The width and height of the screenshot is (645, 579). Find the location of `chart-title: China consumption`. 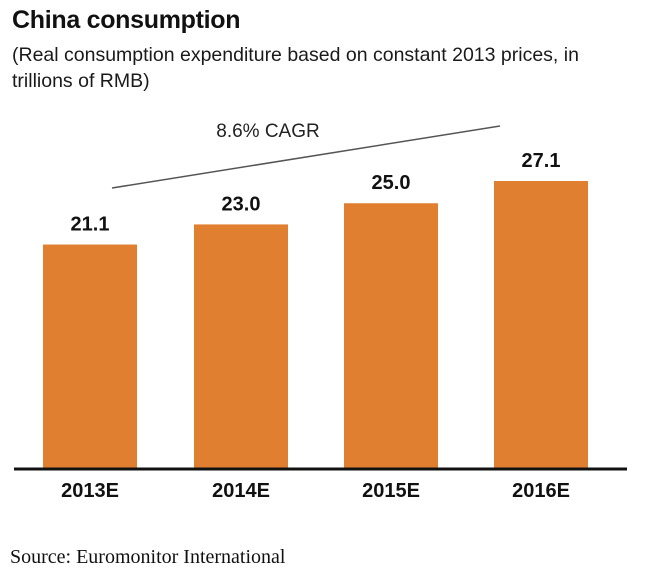

chart-title: China consumption is located at coordinates (126, 20).